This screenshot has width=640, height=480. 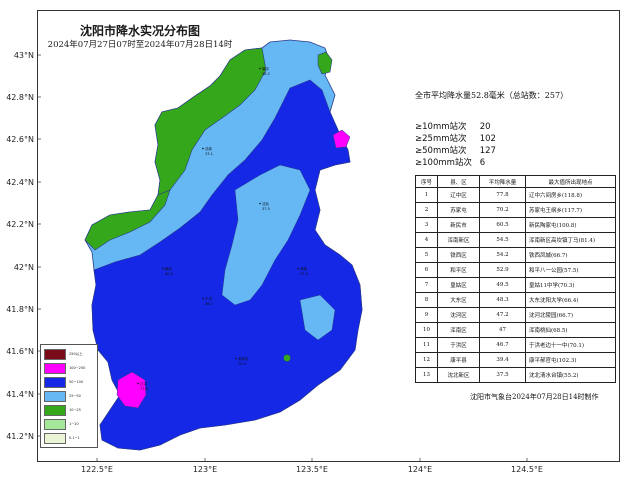 I want to click on table-row: 3 新民市 60.5 新民陶家屯(100.8), so click(x=515, y=225).